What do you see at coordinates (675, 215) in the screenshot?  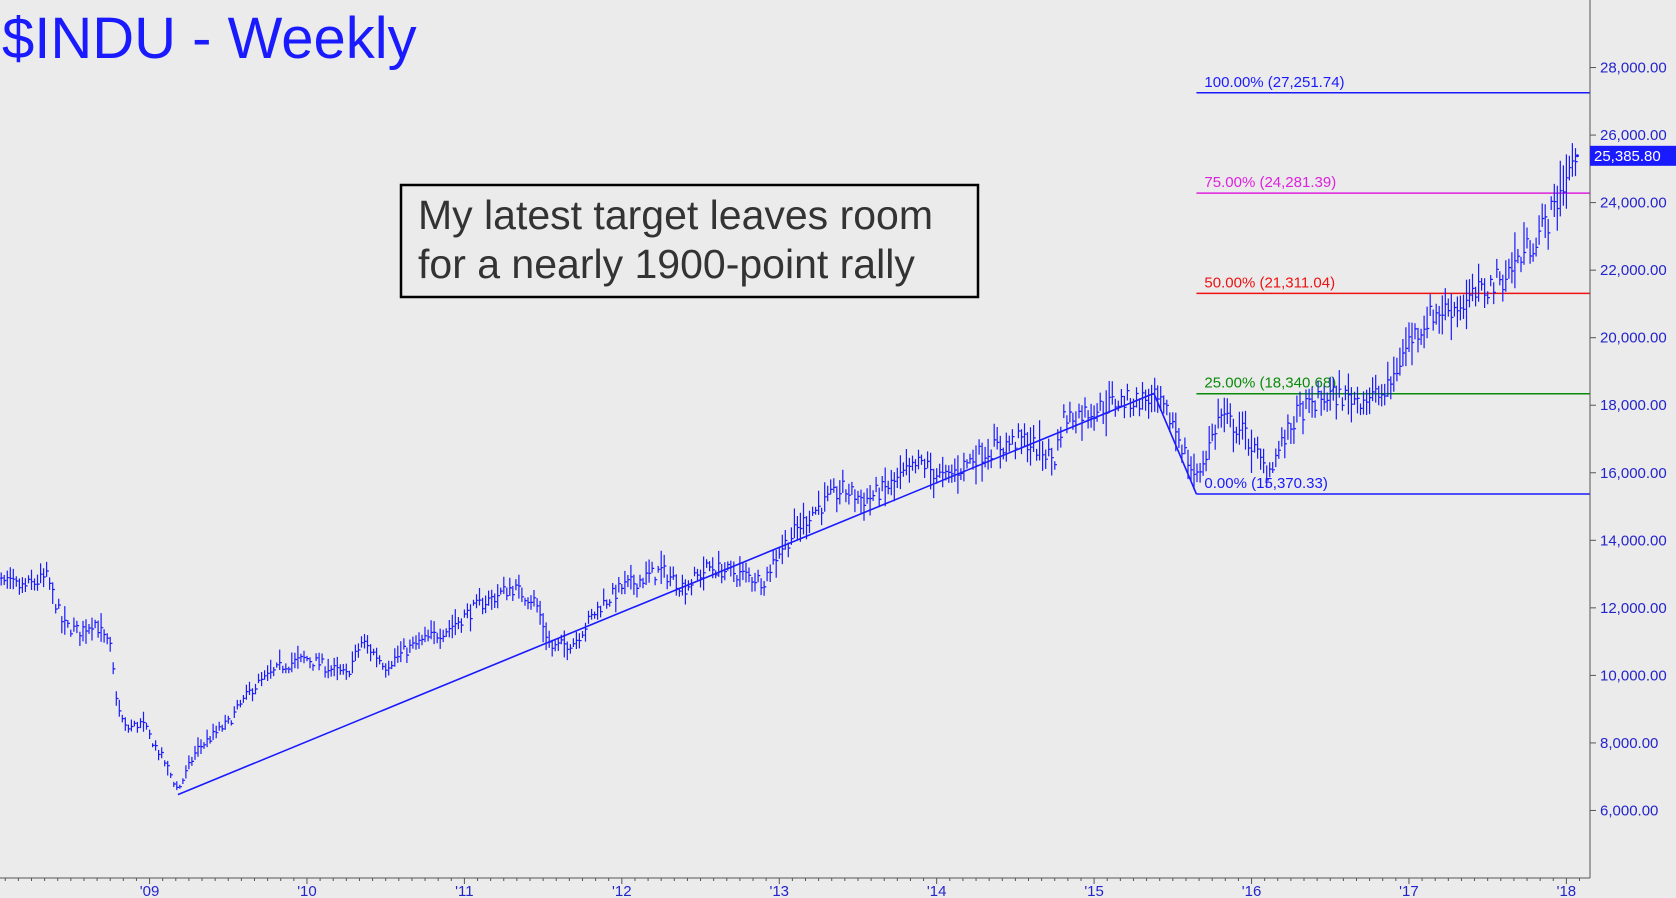 I see `annotation-line-1: My latest target leaves room` at bounding box center [675, 215].